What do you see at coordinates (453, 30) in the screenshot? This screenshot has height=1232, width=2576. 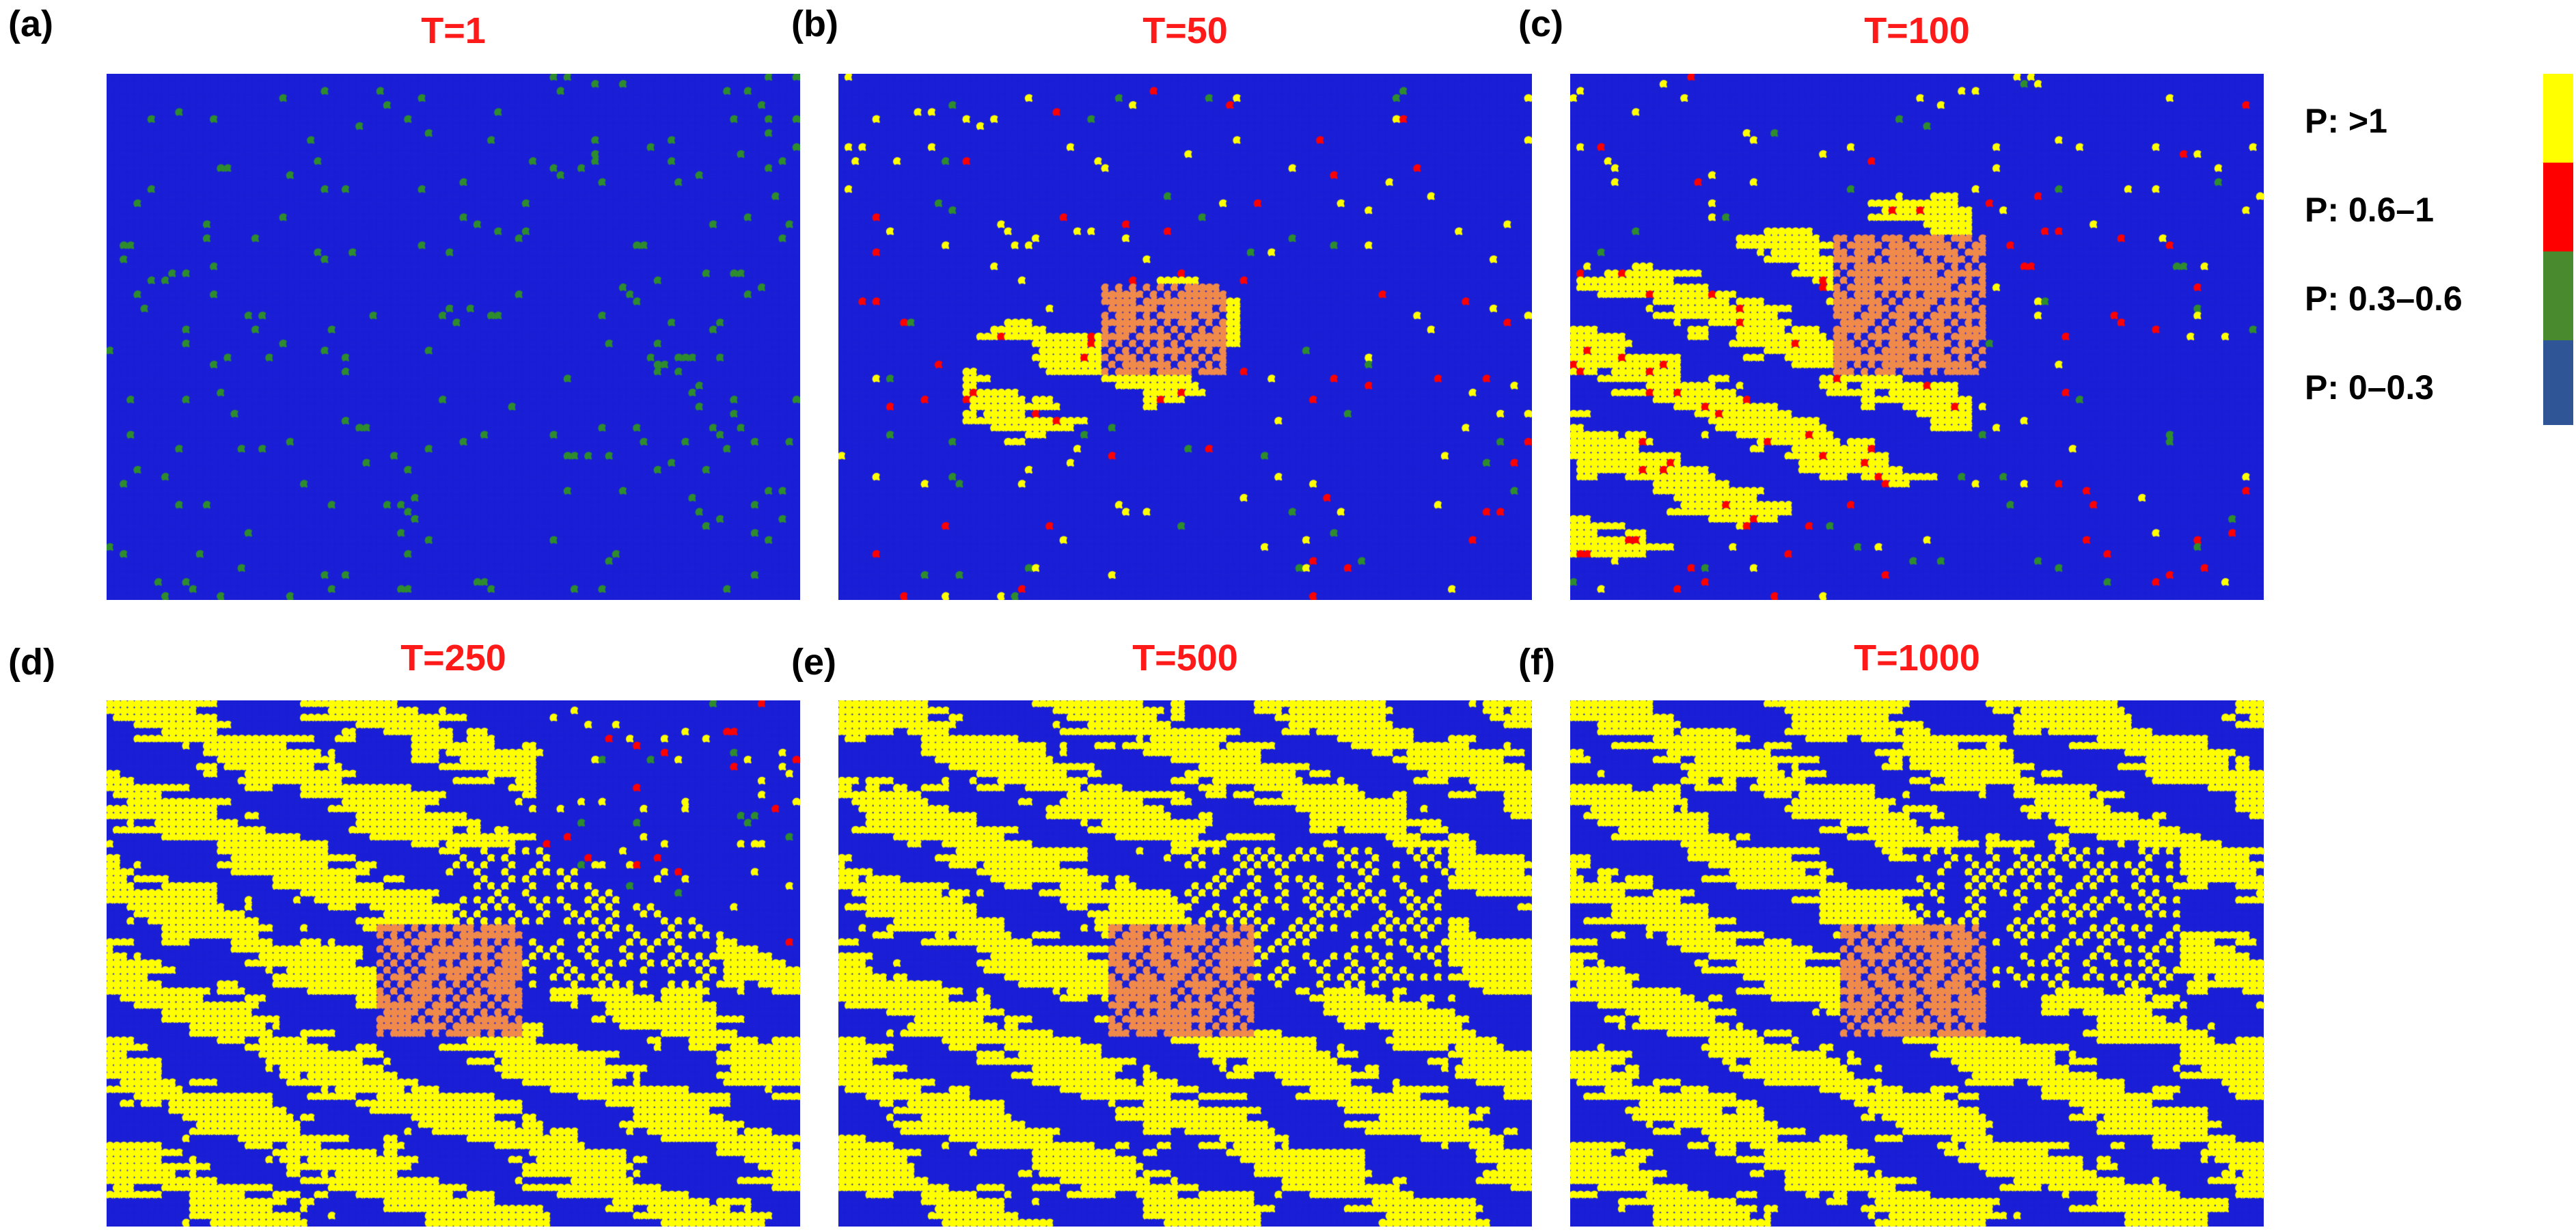 I see `panel-a-title: T=1` at bounding box center [453, 30].